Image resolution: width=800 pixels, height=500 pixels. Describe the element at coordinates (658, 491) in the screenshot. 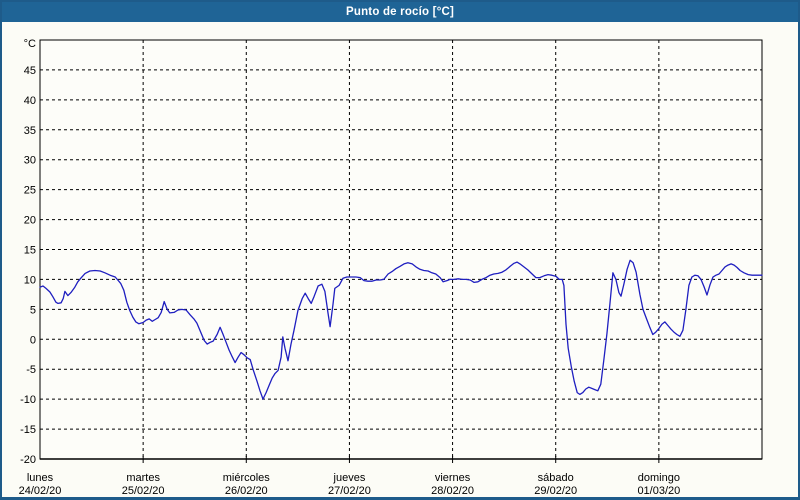

I see `x-date-label: 01/03/20` at that location.